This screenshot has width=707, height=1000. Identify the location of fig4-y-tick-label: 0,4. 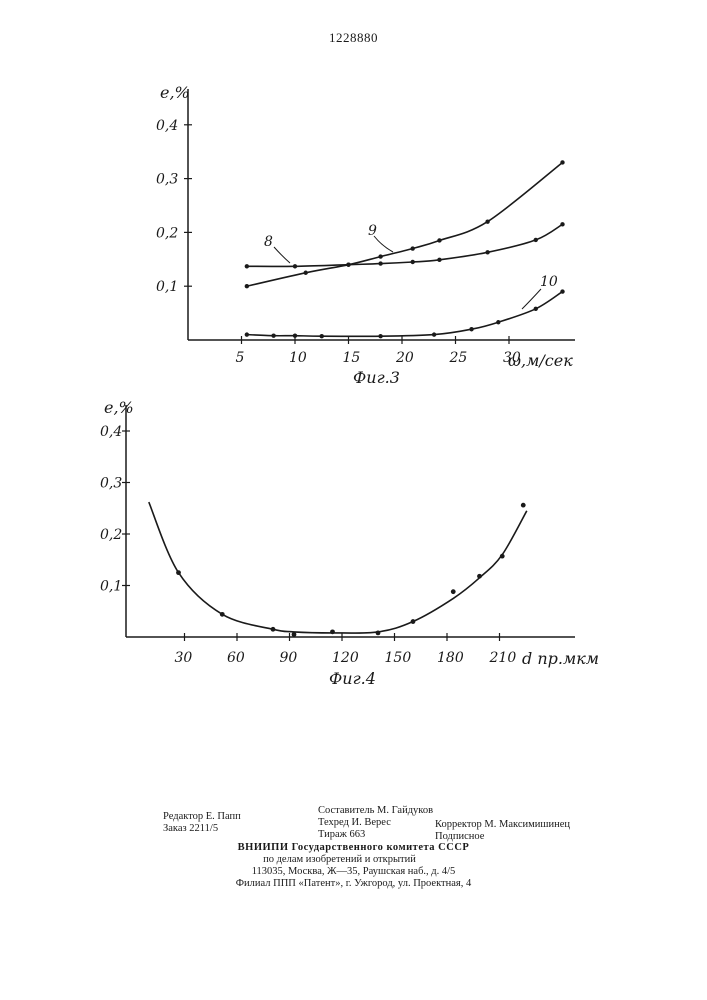
(111, 432).